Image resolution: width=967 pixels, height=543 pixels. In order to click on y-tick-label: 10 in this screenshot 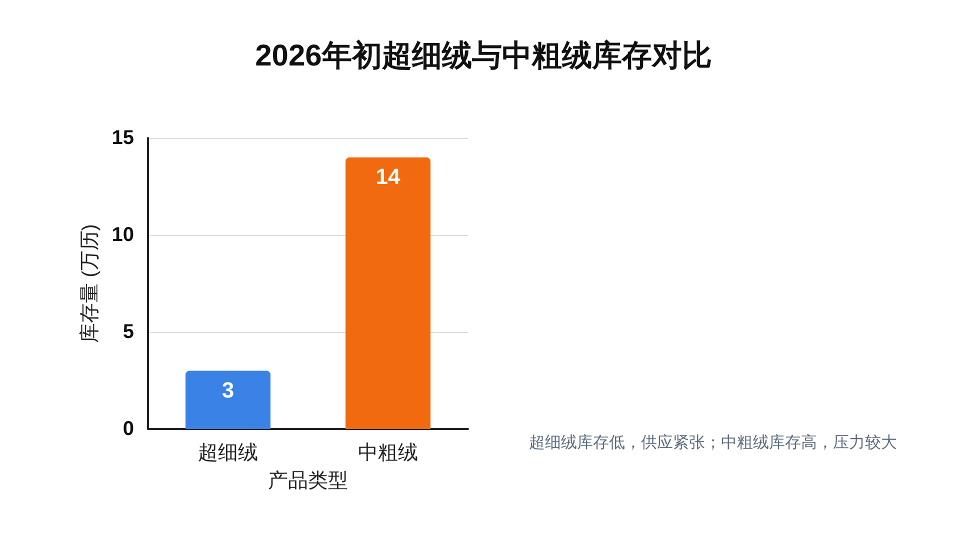, I will do `click(123, 235)`.